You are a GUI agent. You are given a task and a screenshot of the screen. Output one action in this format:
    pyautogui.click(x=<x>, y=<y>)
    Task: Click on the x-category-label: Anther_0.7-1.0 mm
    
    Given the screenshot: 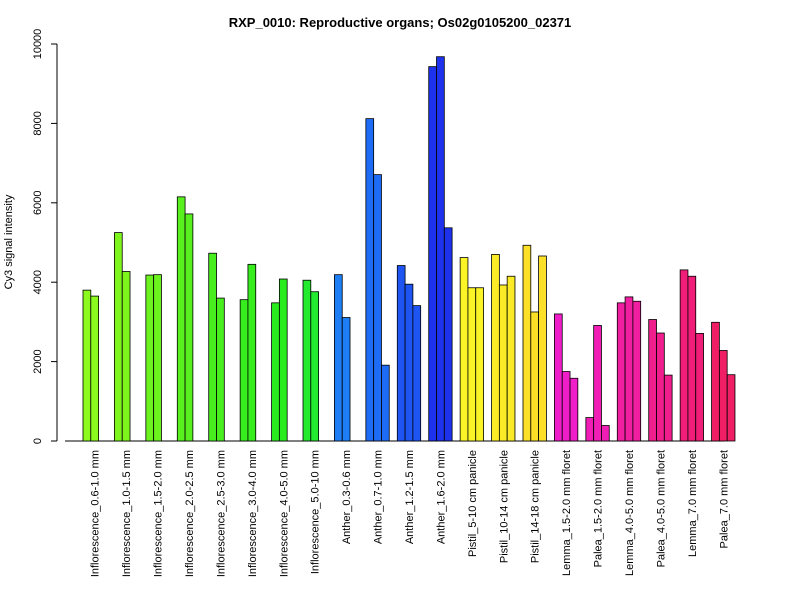 What is the action you would take?
    pyautogui.click(x=379, y=497)
    